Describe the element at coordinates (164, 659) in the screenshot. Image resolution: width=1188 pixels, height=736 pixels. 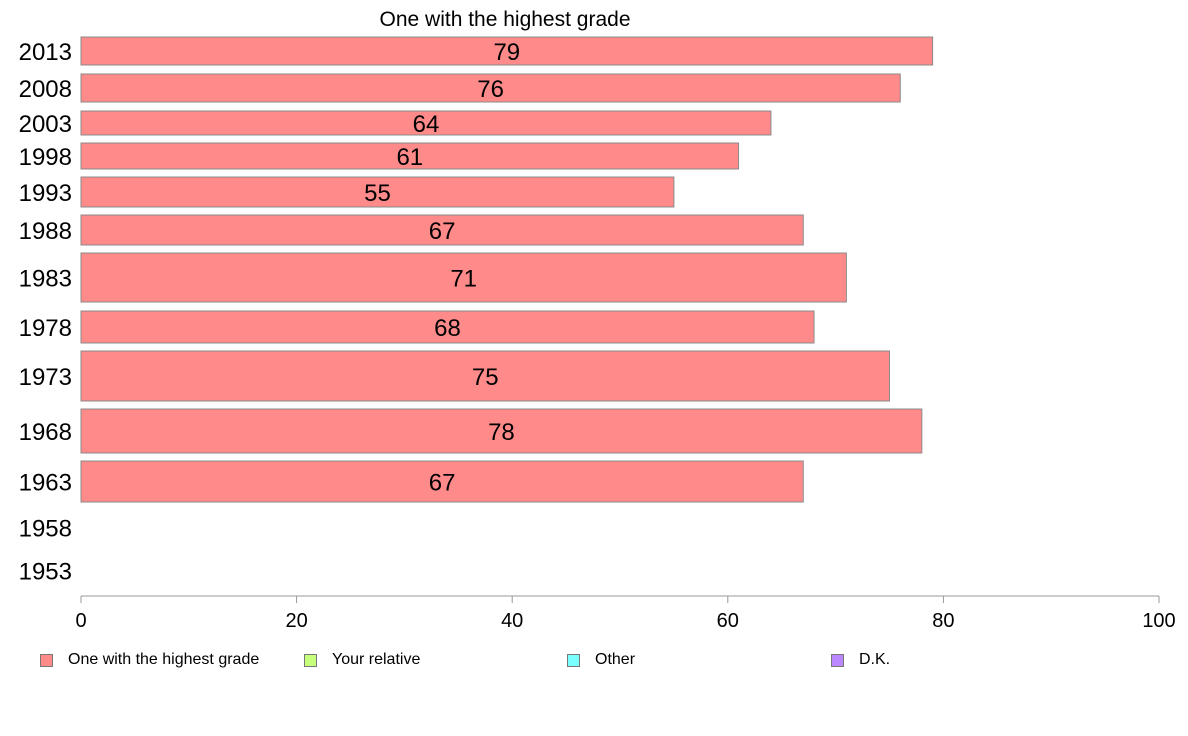
I see `legend-label: One with the highest grade` at that location.